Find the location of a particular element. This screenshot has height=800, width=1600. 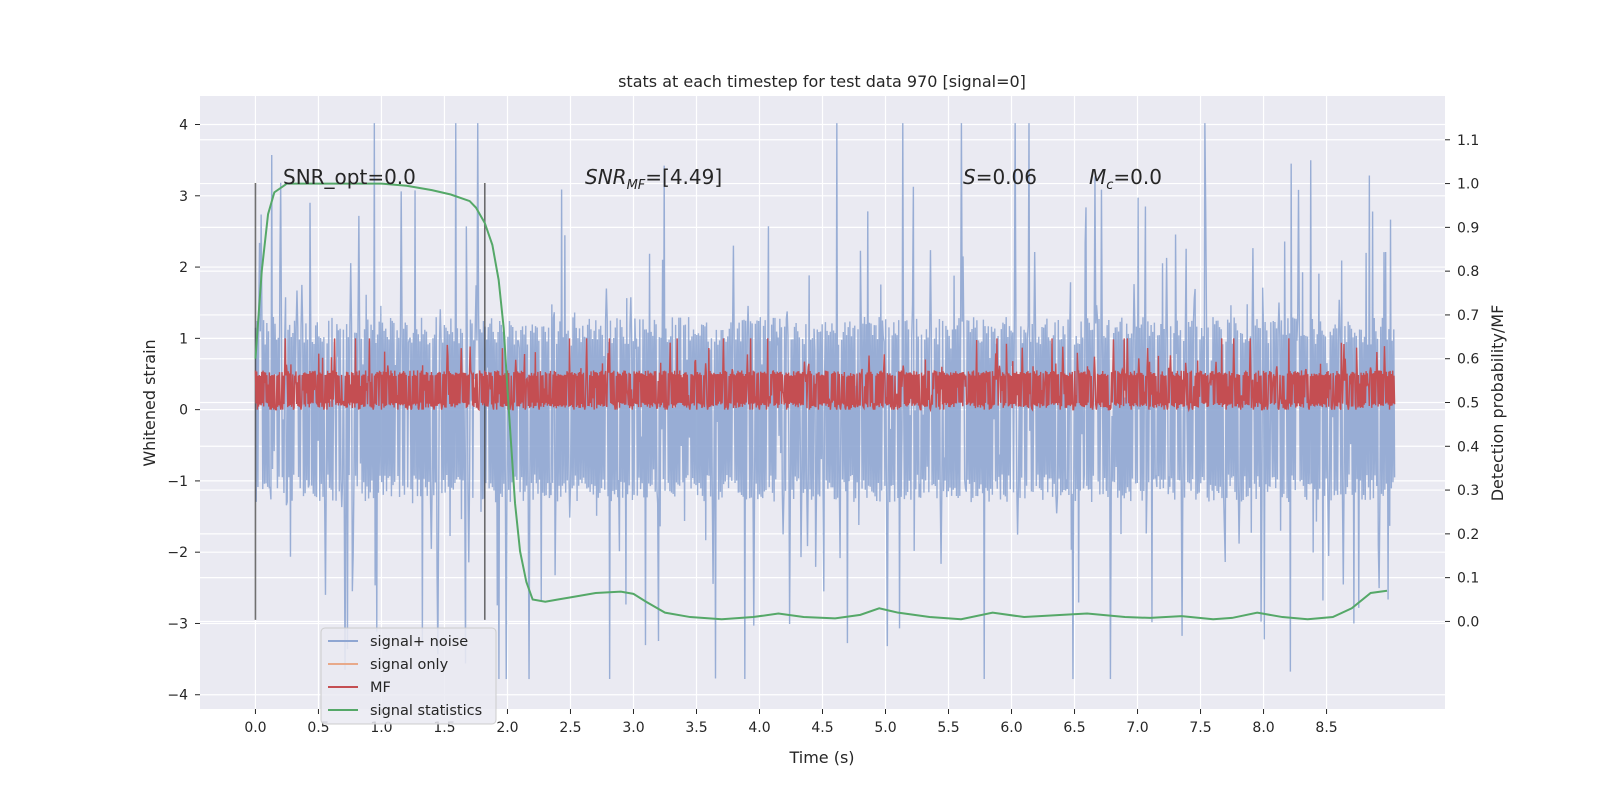

y-tick-label-0: −4 is located at coordinates (177, 696).